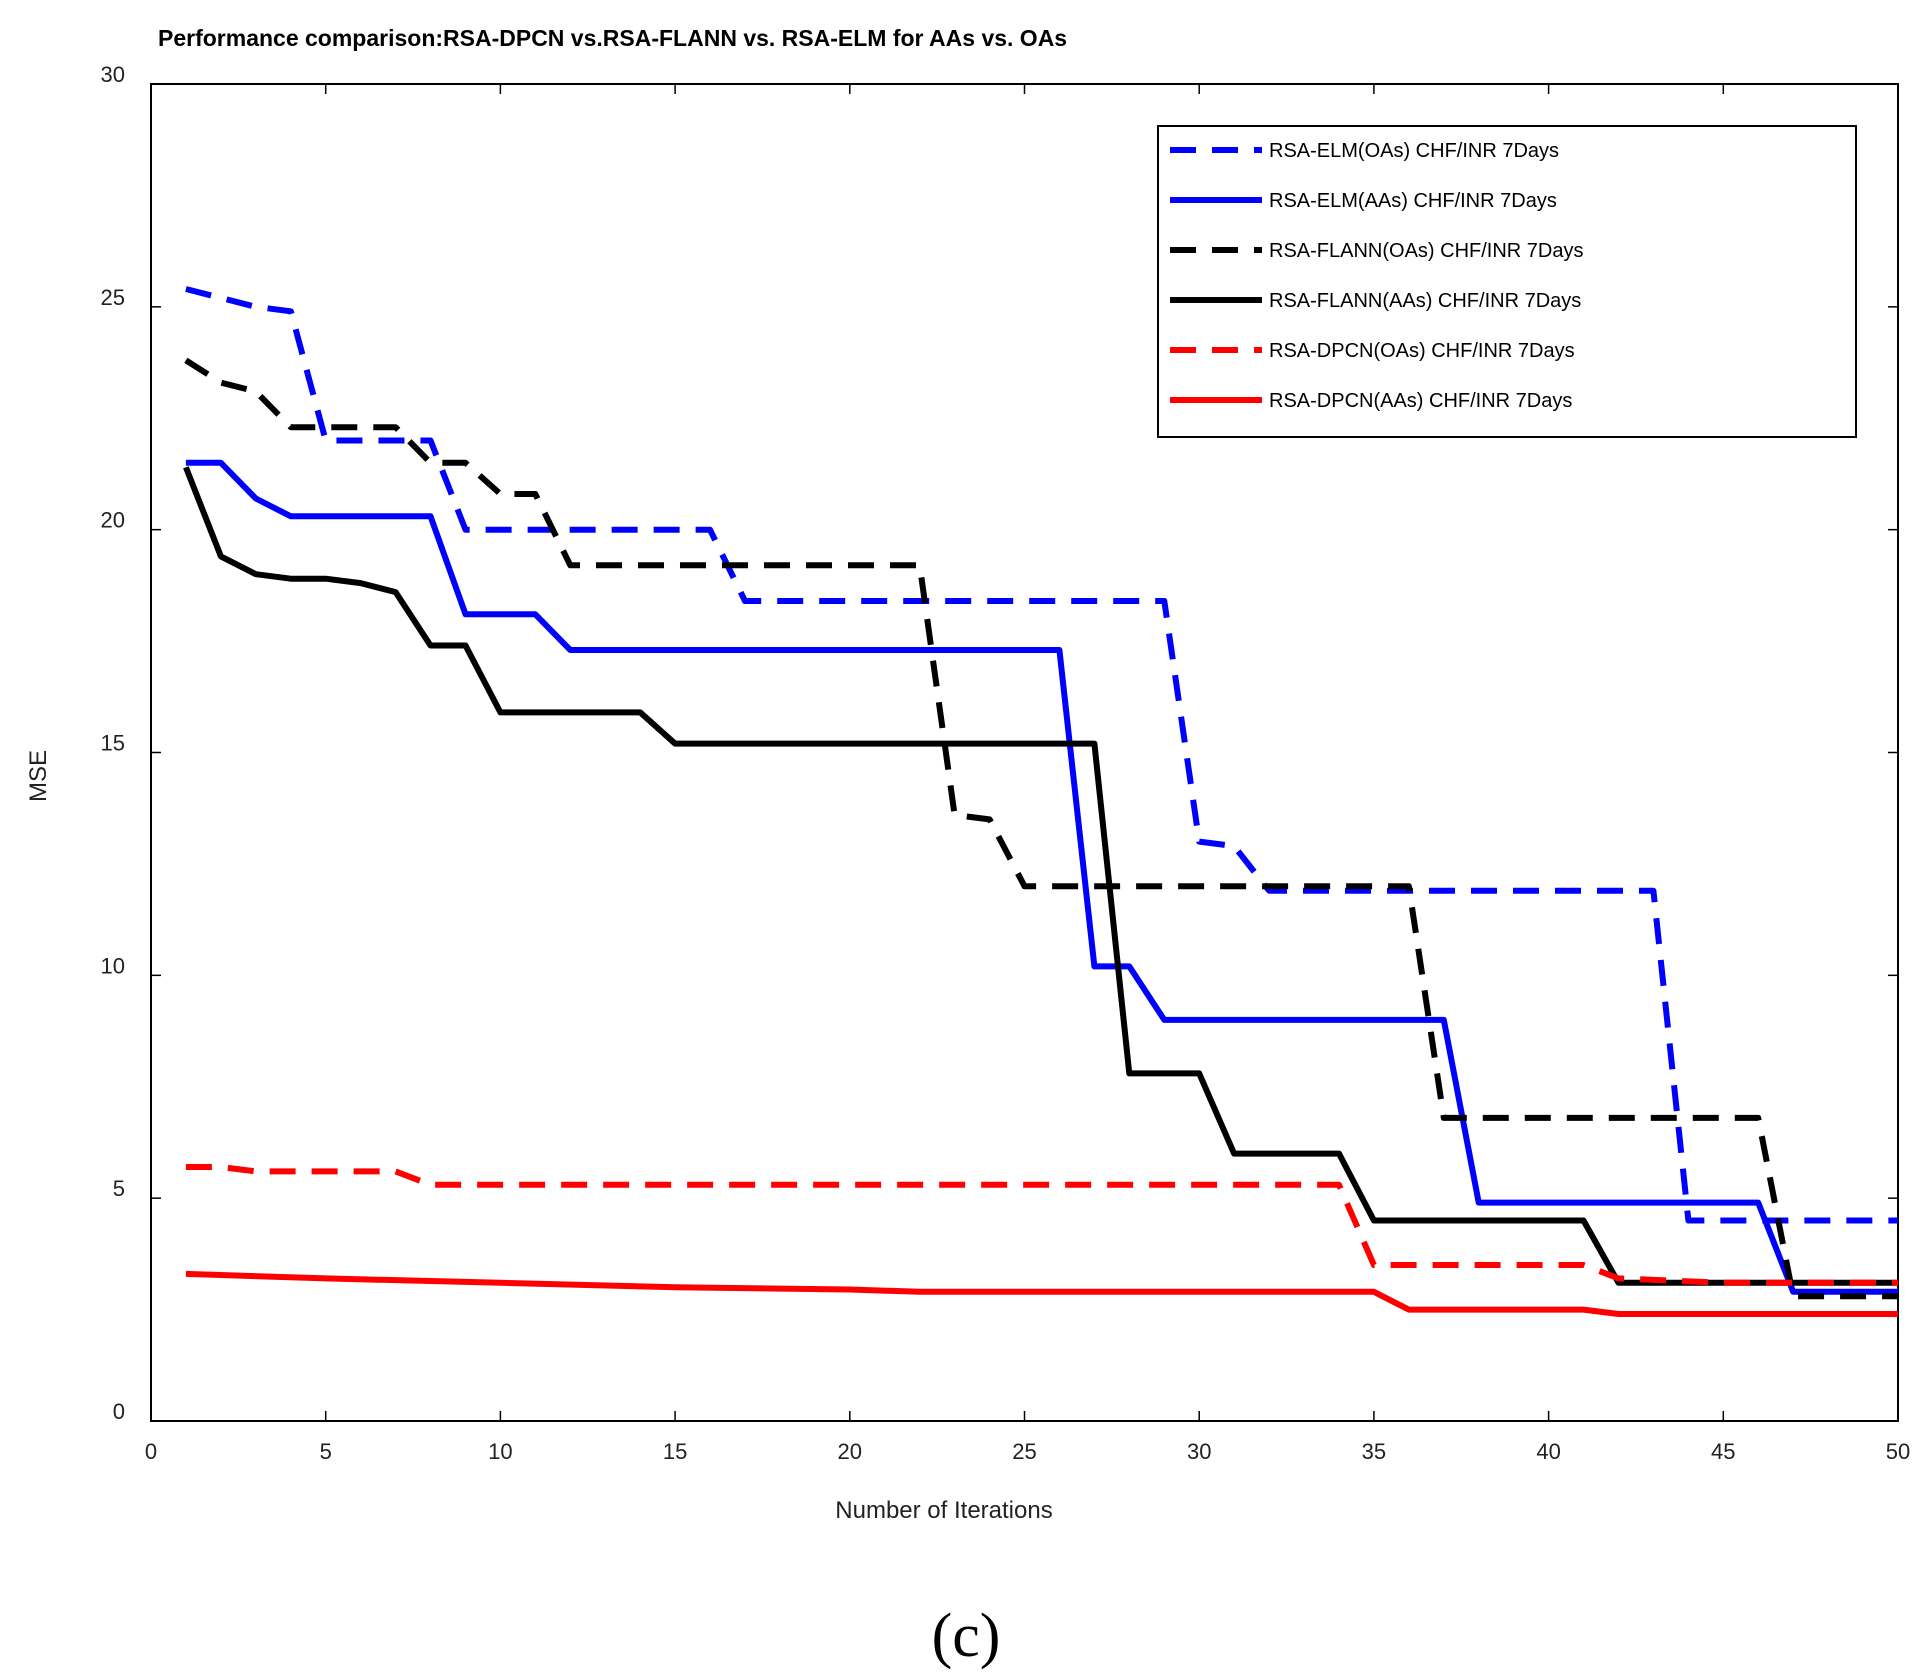  I want to click on y-tick-label: 10, so click(113, 965).